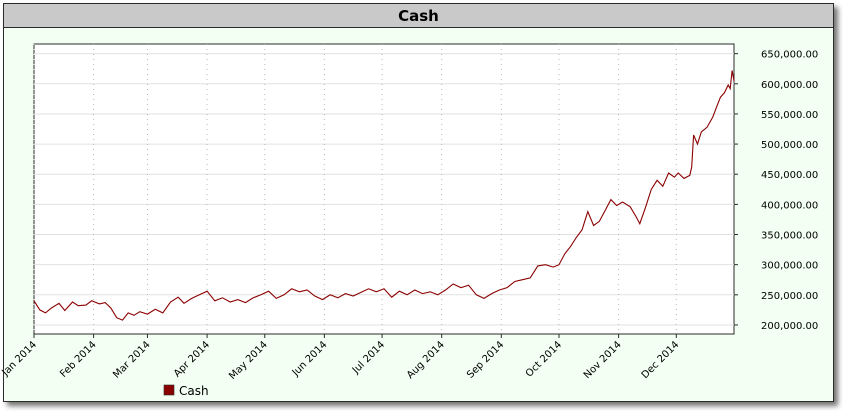  Describe the element at coordinates (131, 359) in the screenshot. I see `x-tick-label: Mar 2014` at that location.